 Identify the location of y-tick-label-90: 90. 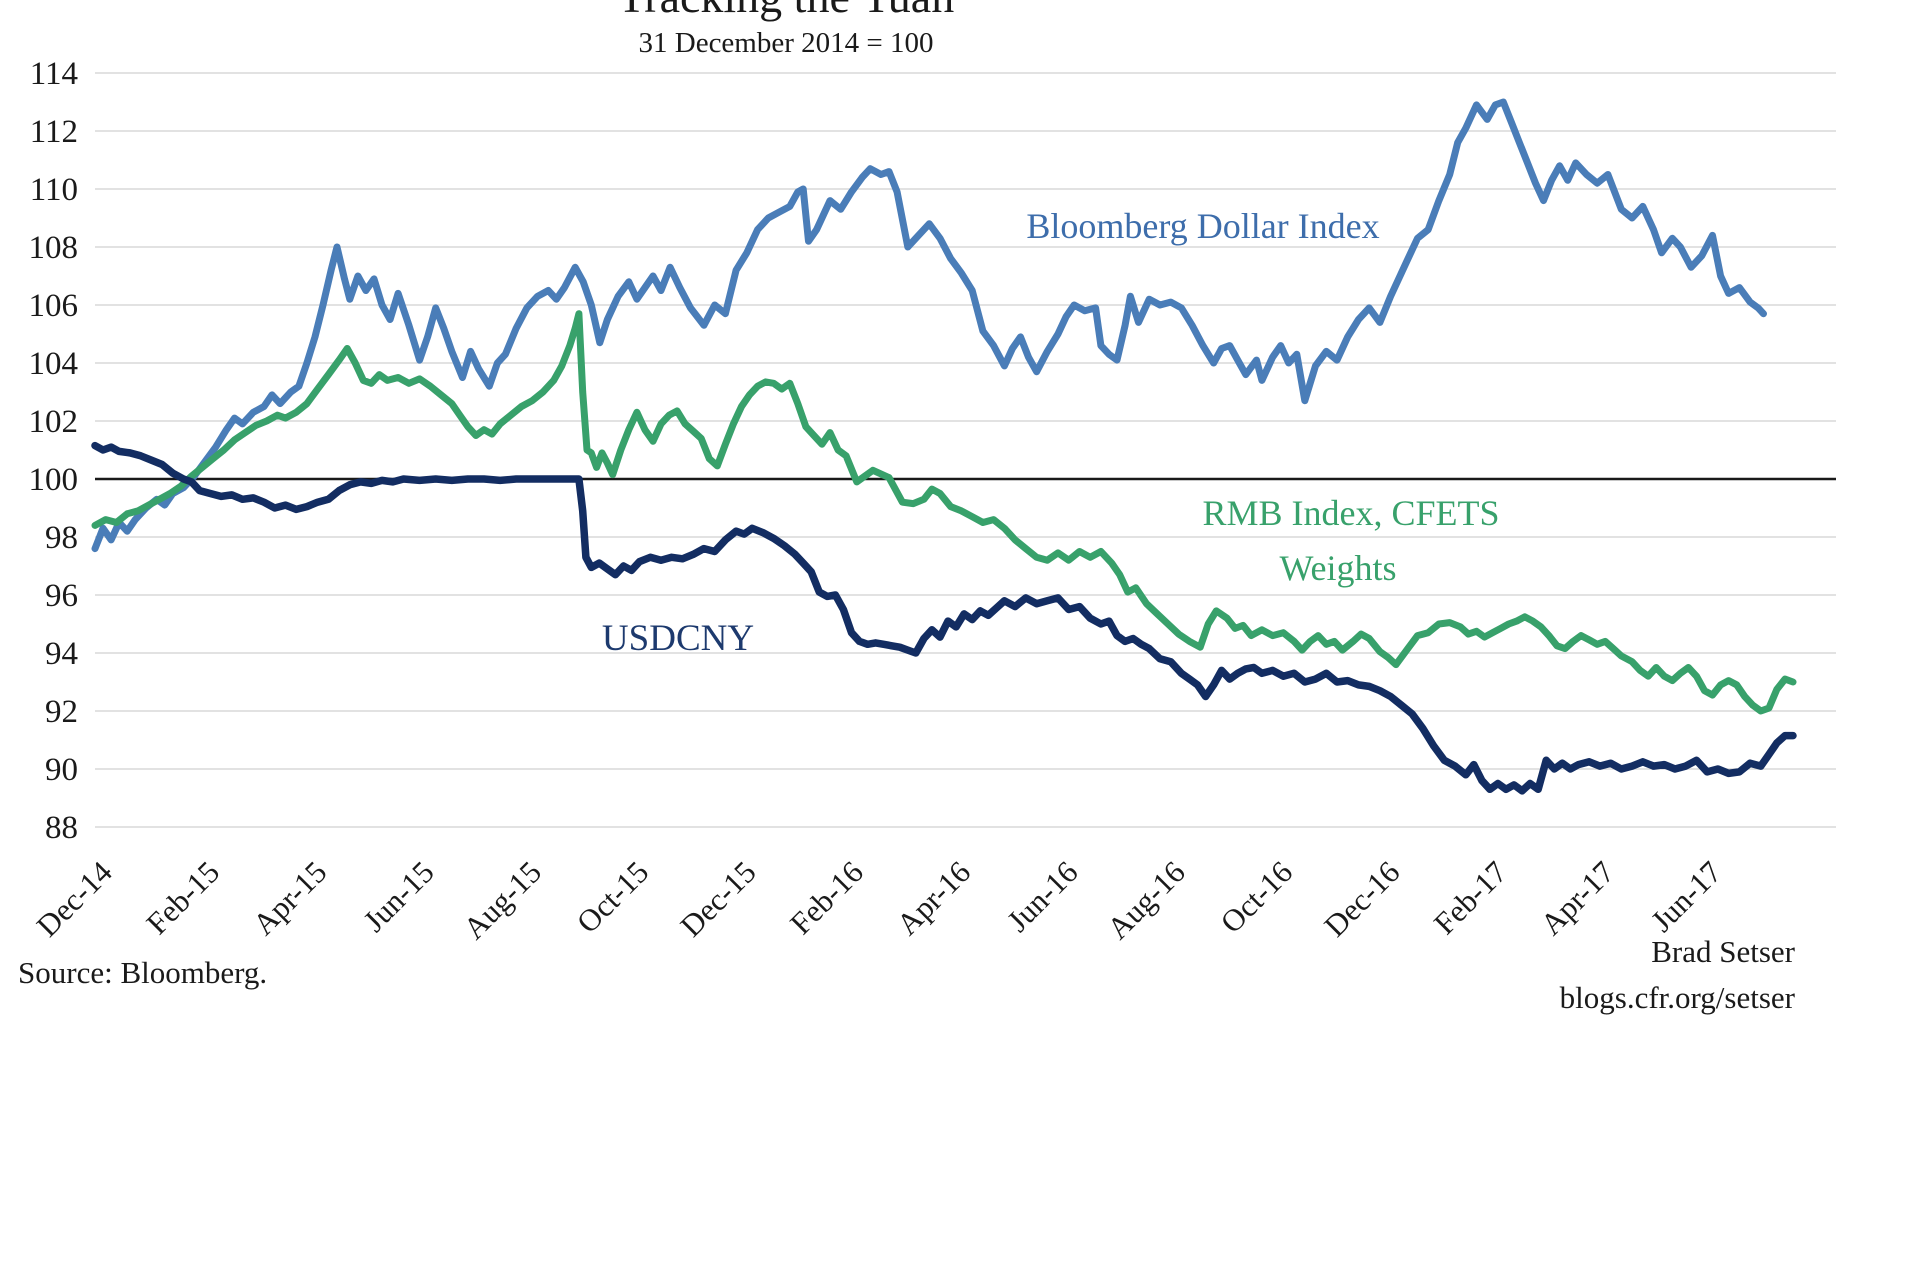
(61, 770).